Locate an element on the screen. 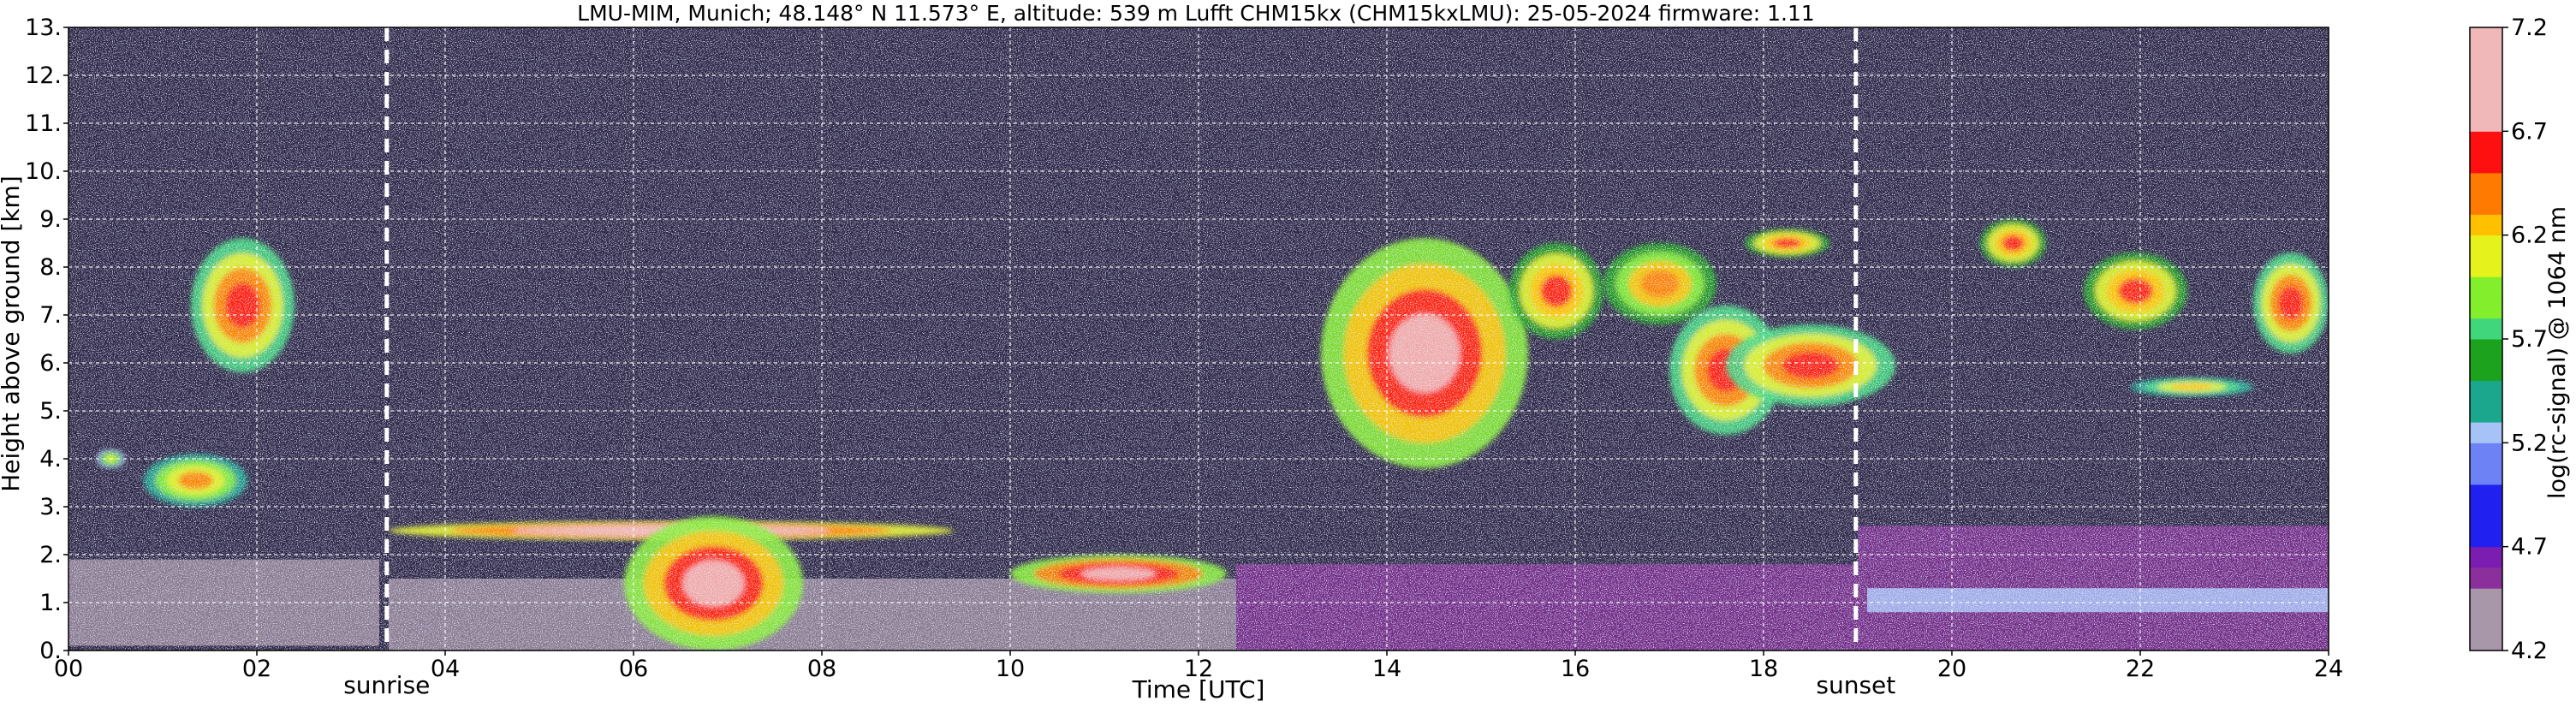  colorbar-tick-label: 5.7 is located at coordinates (2530, 339).